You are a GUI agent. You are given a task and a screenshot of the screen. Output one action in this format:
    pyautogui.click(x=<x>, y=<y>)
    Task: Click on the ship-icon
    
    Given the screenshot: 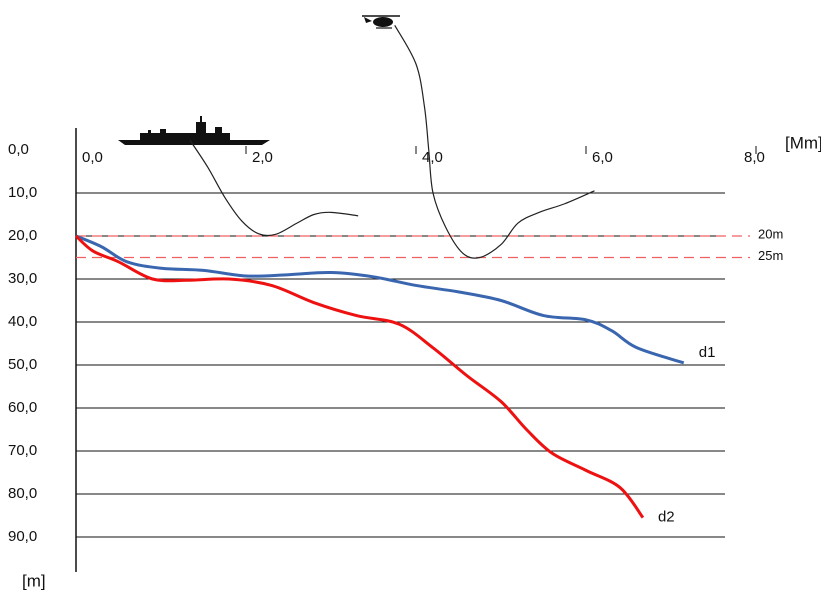 What is the action you would take?
    pyautogui.click(x=194, y=130)
    